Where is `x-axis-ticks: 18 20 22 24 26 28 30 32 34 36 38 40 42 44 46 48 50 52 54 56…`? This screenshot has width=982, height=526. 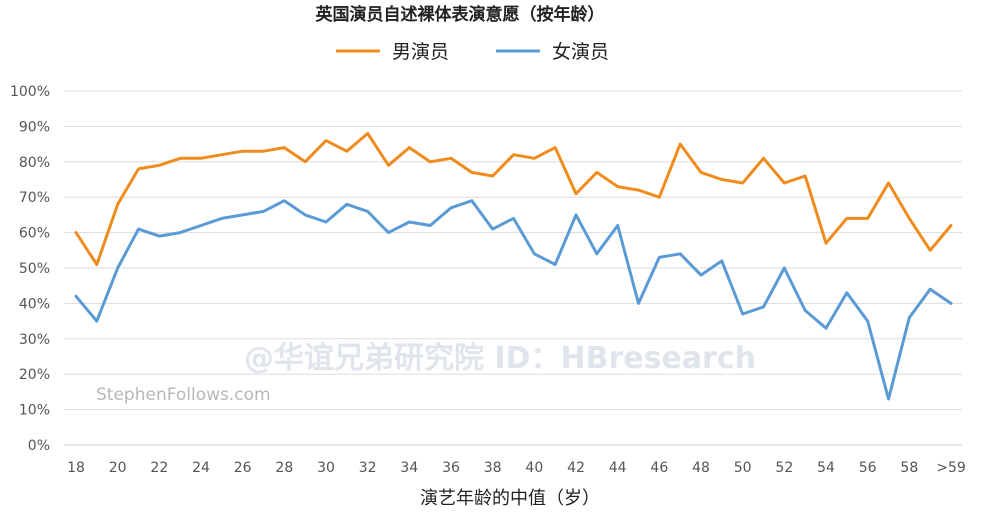 x-axis-ticks: 18 20 22 24 26 28 30 32 34 36 38 40 42 44 46 48 50 52 54 56… is located at coordinates (516, 468).